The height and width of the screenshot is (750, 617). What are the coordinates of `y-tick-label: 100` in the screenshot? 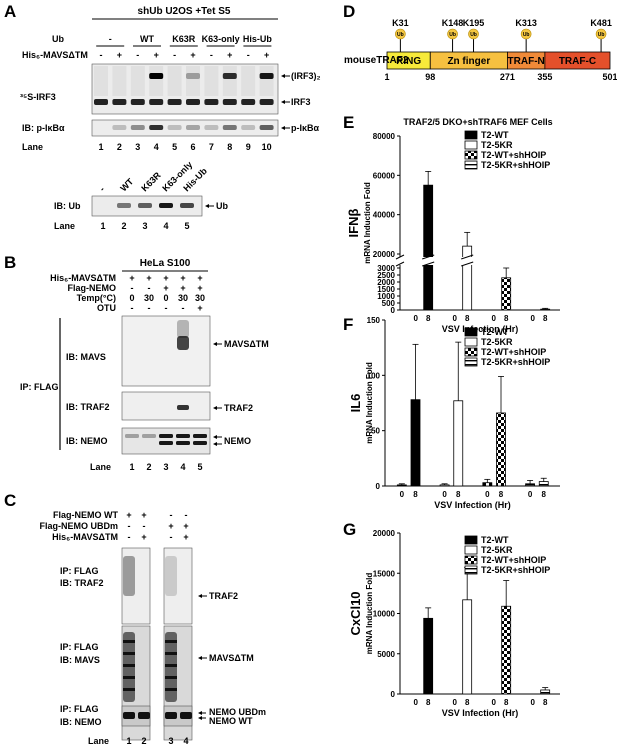 It's located at (374, 375).